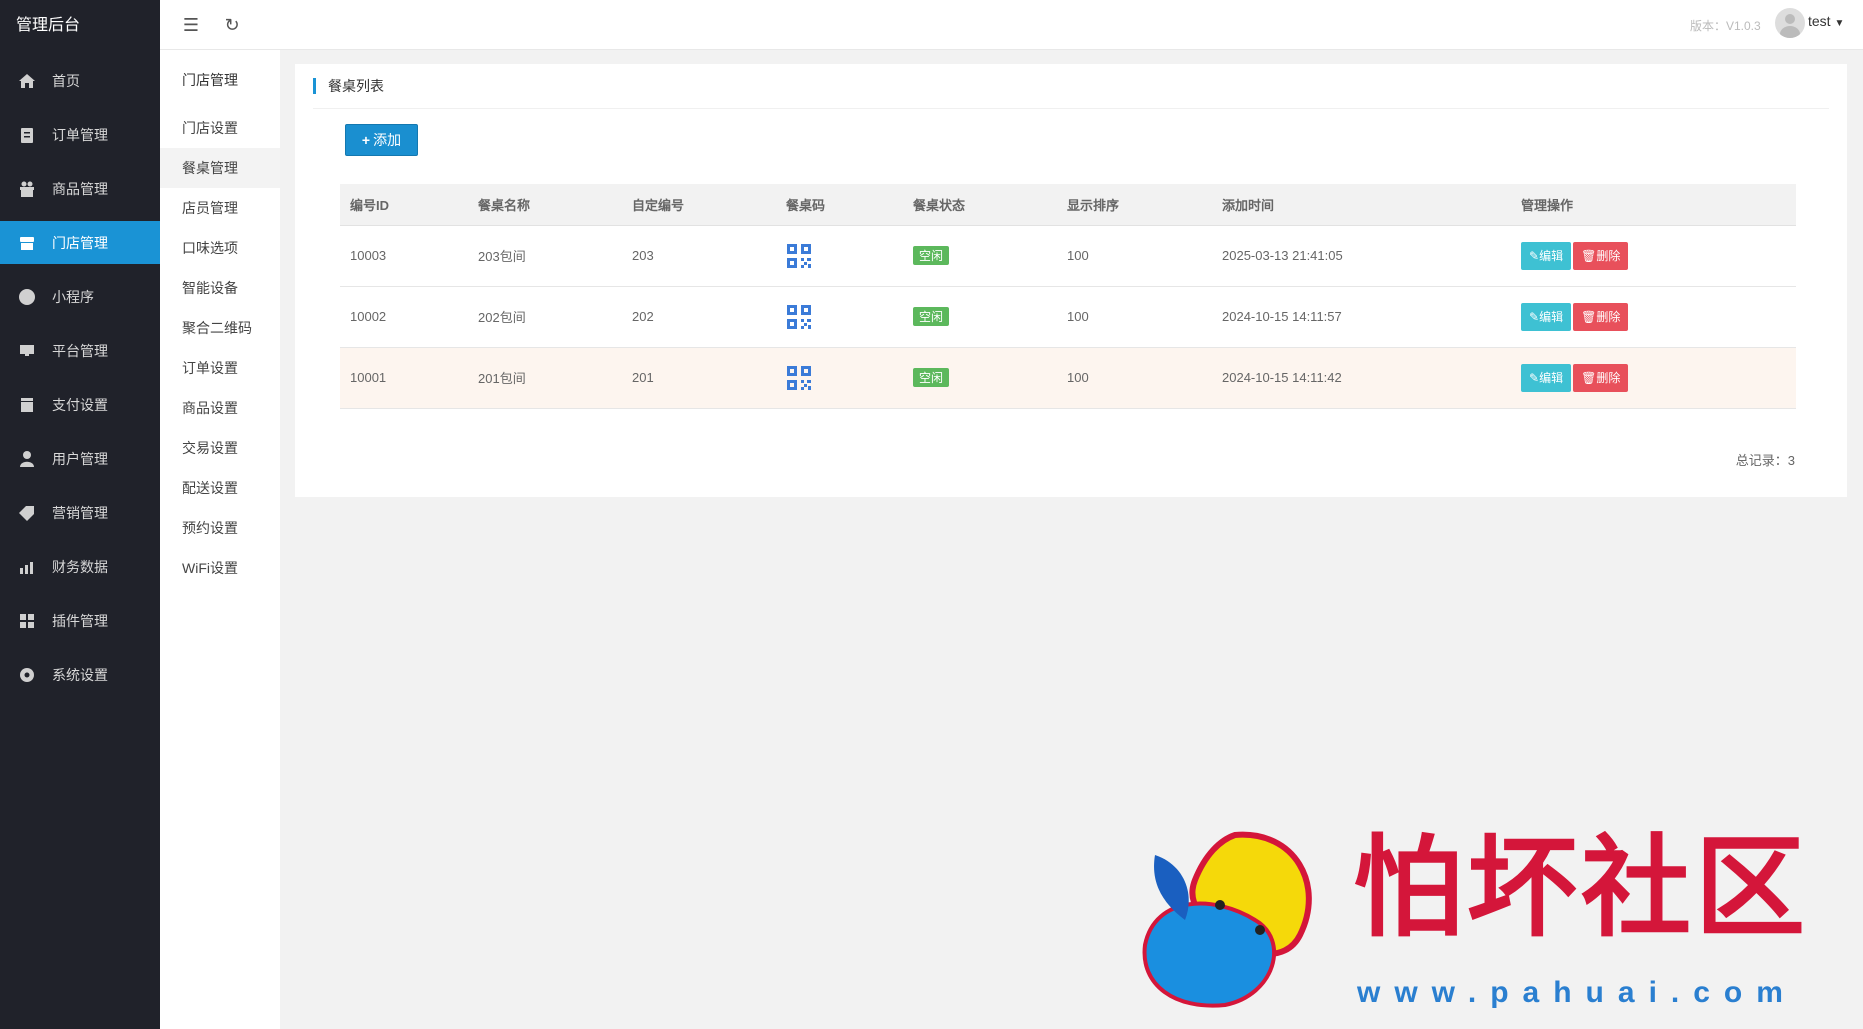  I want to click on sidebar-item-11: 系统设置, so click(80, 674).